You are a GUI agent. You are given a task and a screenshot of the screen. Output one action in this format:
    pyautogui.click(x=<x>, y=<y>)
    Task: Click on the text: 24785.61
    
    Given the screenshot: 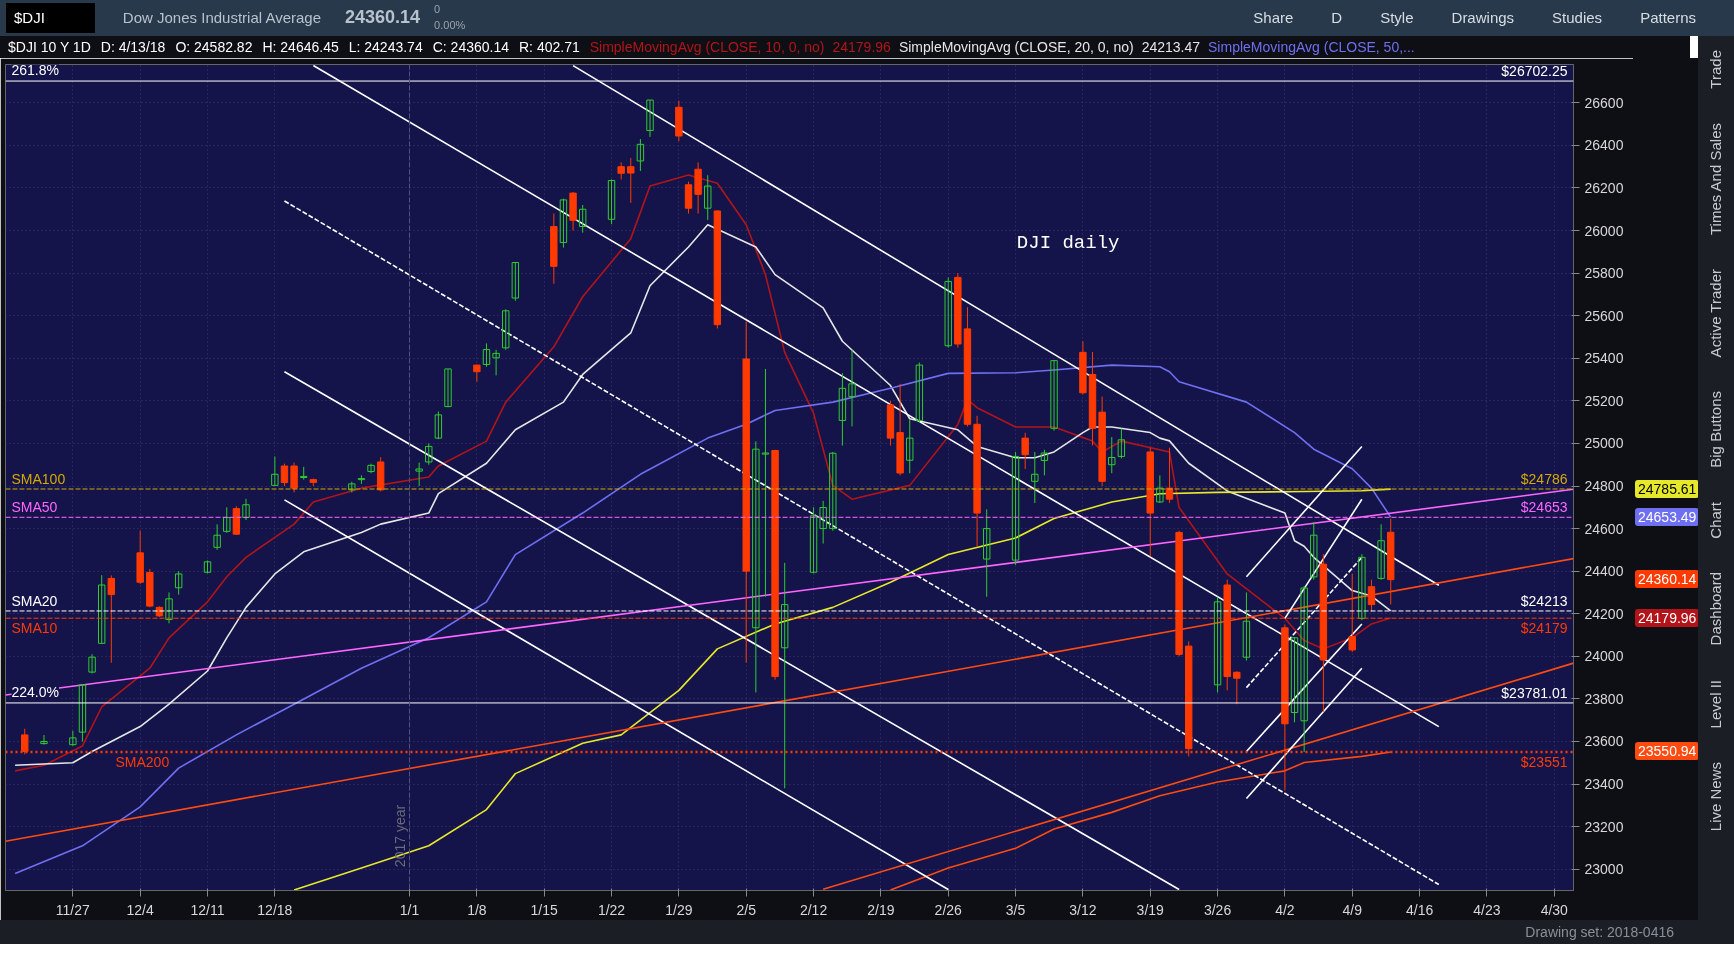 What is the action you would take?
    pyautogui.click(x=1667, y=488)
    